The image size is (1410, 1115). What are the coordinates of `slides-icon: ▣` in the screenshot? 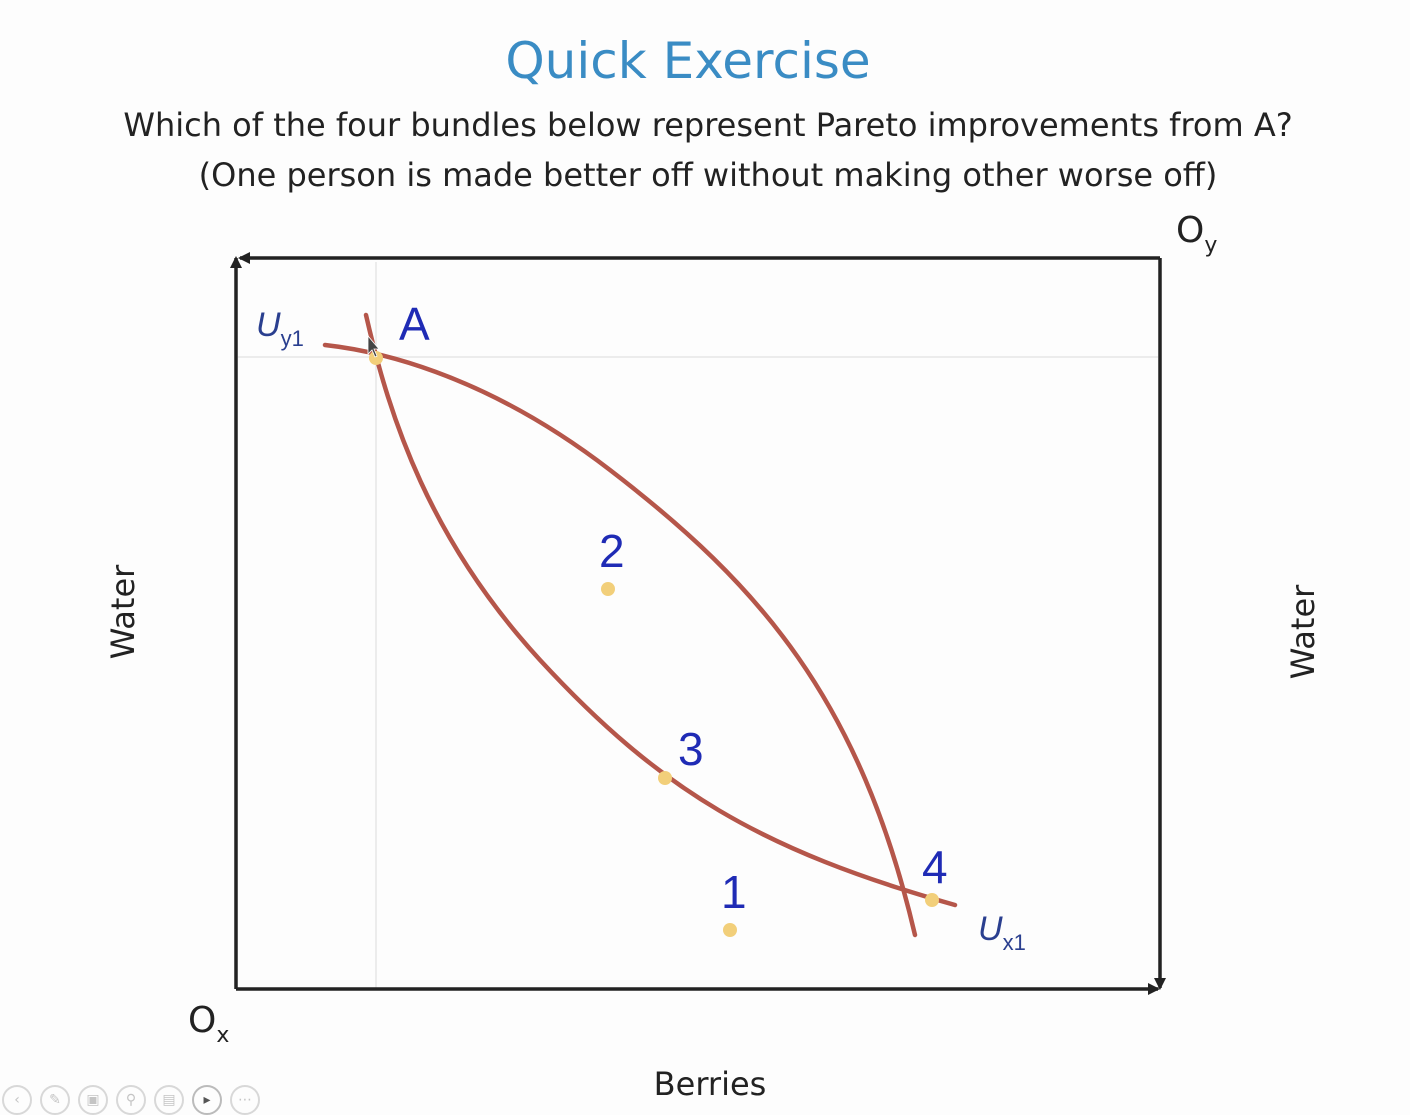 It's located at (93, 1100).